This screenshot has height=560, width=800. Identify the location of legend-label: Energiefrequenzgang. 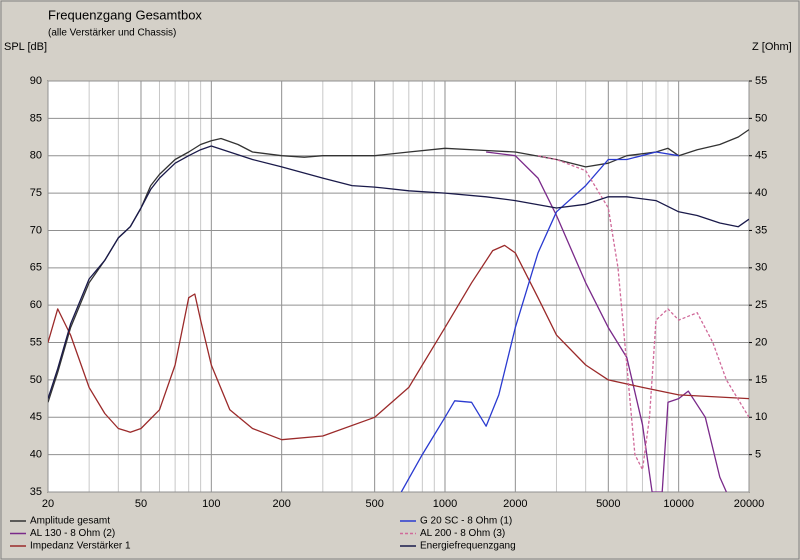
(468, 546).